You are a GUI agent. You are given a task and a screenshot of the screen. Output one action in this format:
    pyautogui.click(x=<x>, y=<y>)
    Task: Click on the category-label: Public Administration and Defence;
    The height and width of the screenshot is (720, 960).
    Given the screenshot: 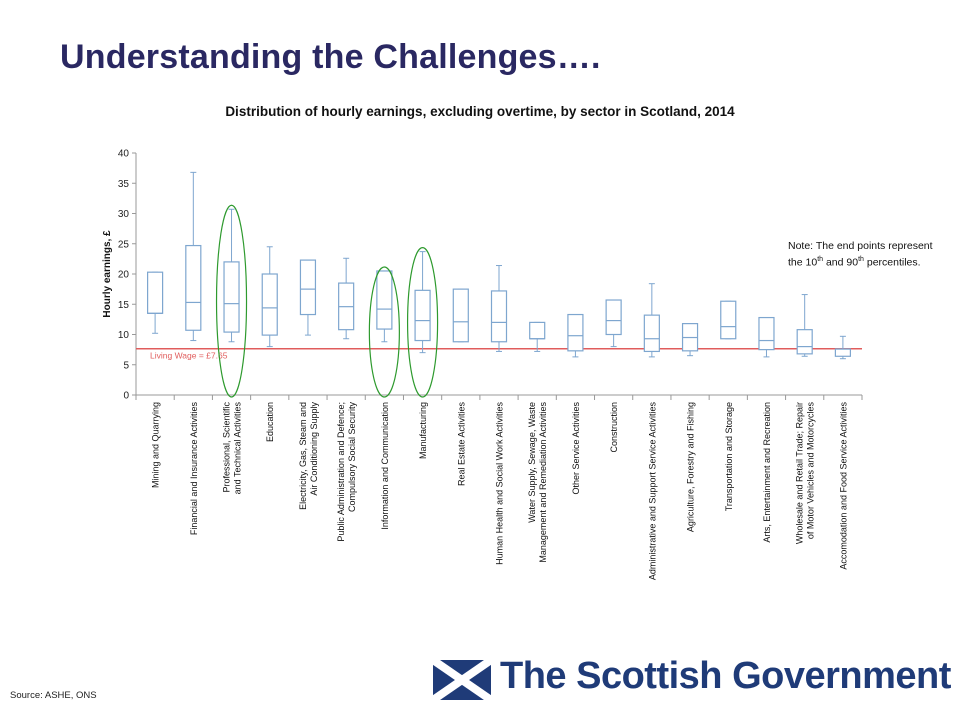 What is the action you would take?
    pyautogui.click(x=341, y=472)
    